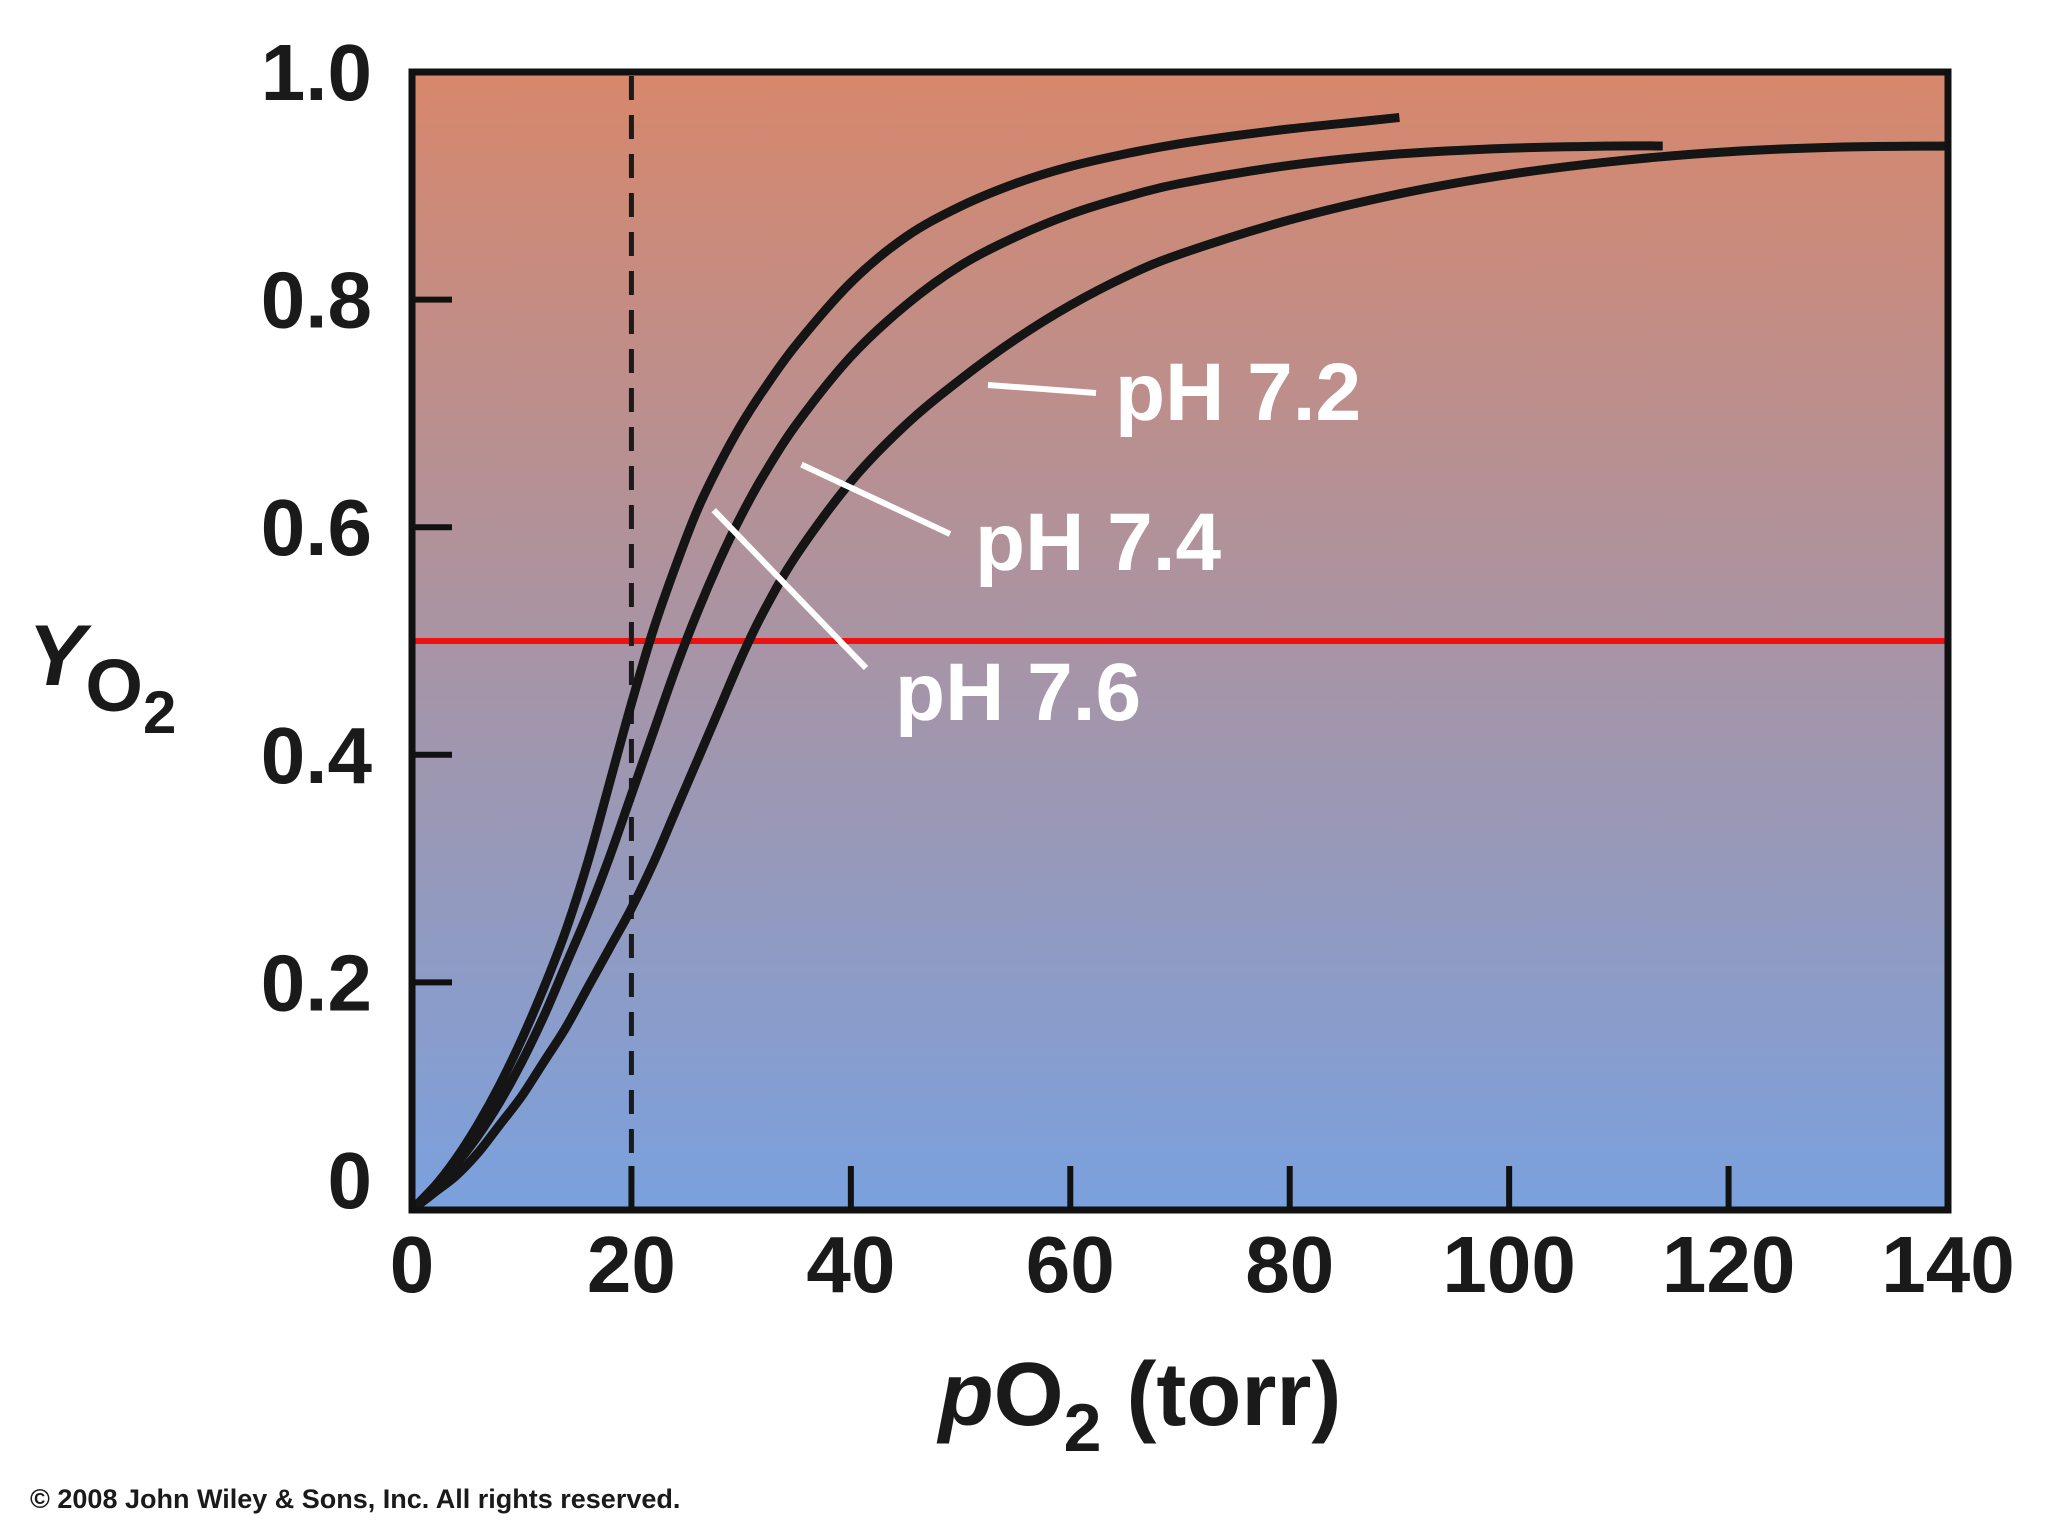 Image resolution: width=2048 pixels, height=1536 pixels. I want to click on x-axis-title-units: (torr), so click(1221, 1395).